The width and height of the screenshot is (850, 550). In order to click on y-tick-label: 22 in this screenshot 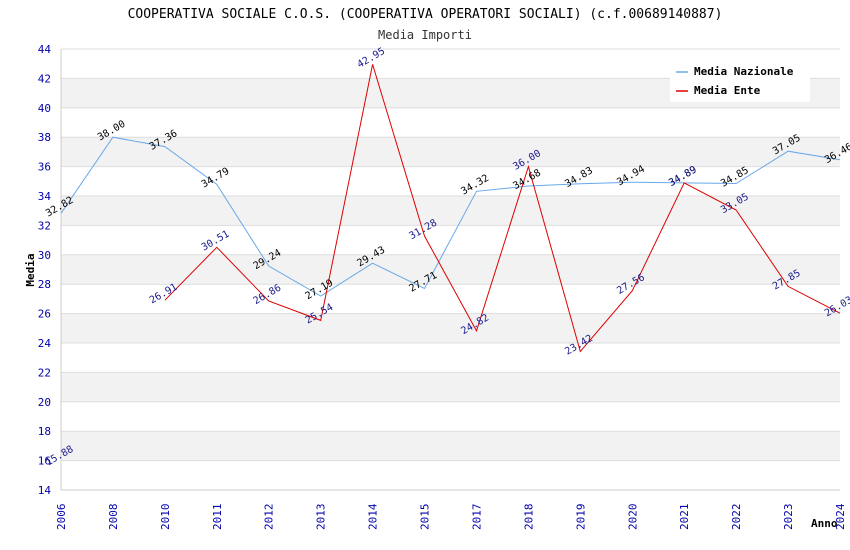, I will do `click(44, 372)`.